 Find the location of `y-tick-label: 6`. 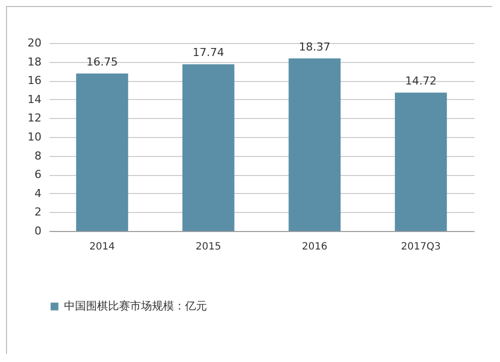

y-tick-label: 6 is located at coordinates (38, 175).